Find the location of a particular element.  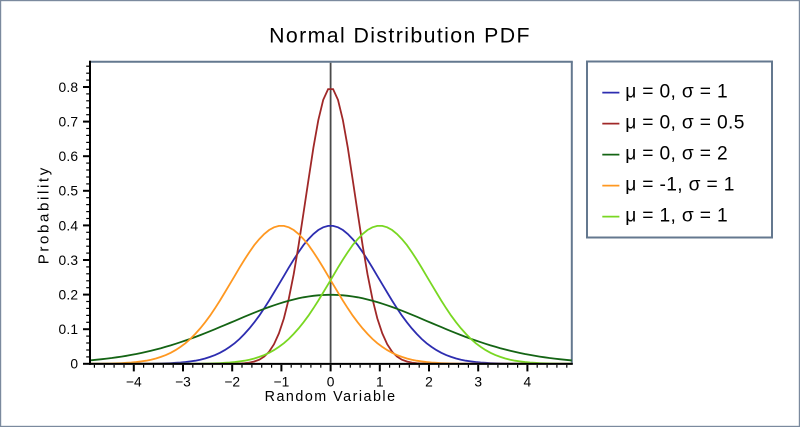

svg-text: 0.5 is located at coordinates (69, 191).